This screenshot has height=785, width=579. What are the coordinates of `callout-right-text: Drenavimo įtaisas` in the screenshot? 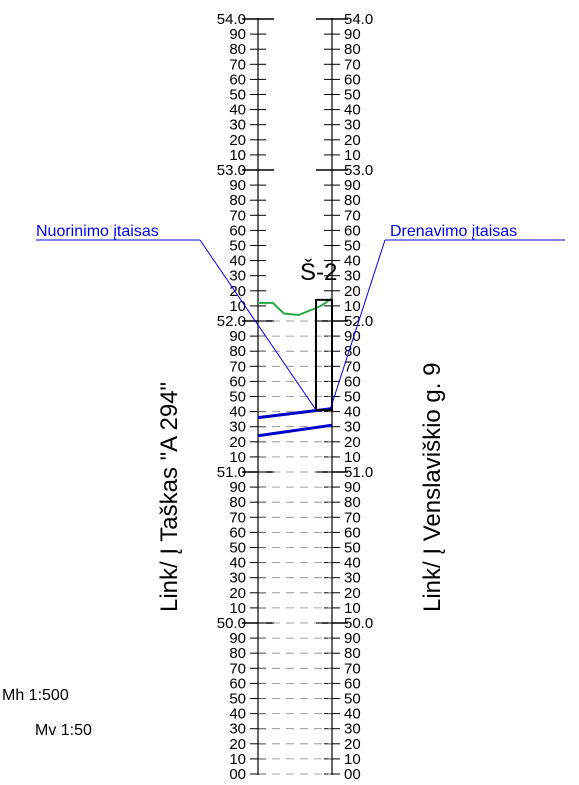 It's located at (453, 231).